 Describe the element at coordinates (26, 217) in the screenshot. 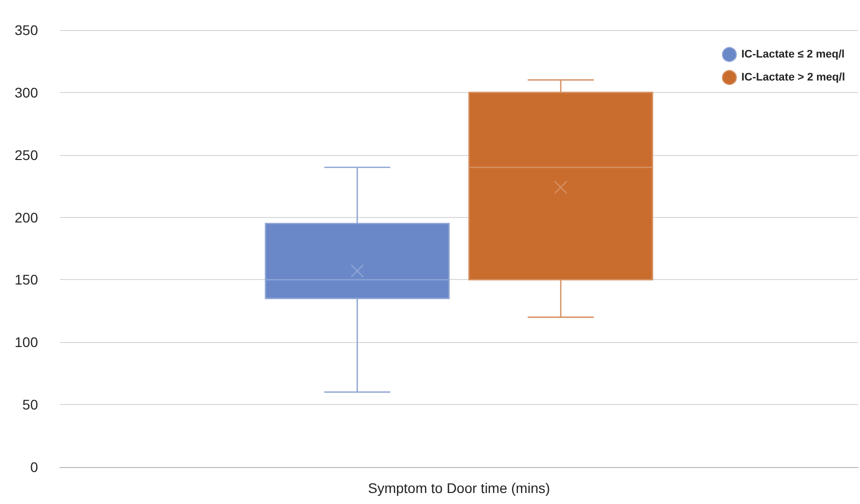

I see `y-tick-label: 200` at that location.